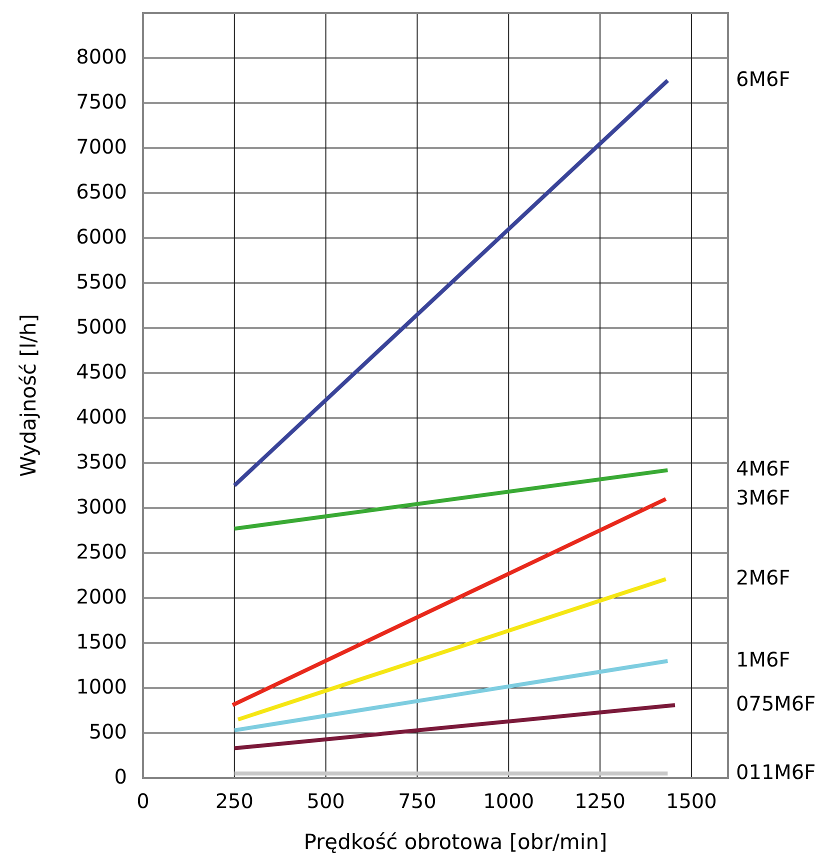 The height and width of the screenshot is (867, 832). Describe the element at coordinates (101, 371) in the screenshot. I see `y-tick-label: 4500` at that location.